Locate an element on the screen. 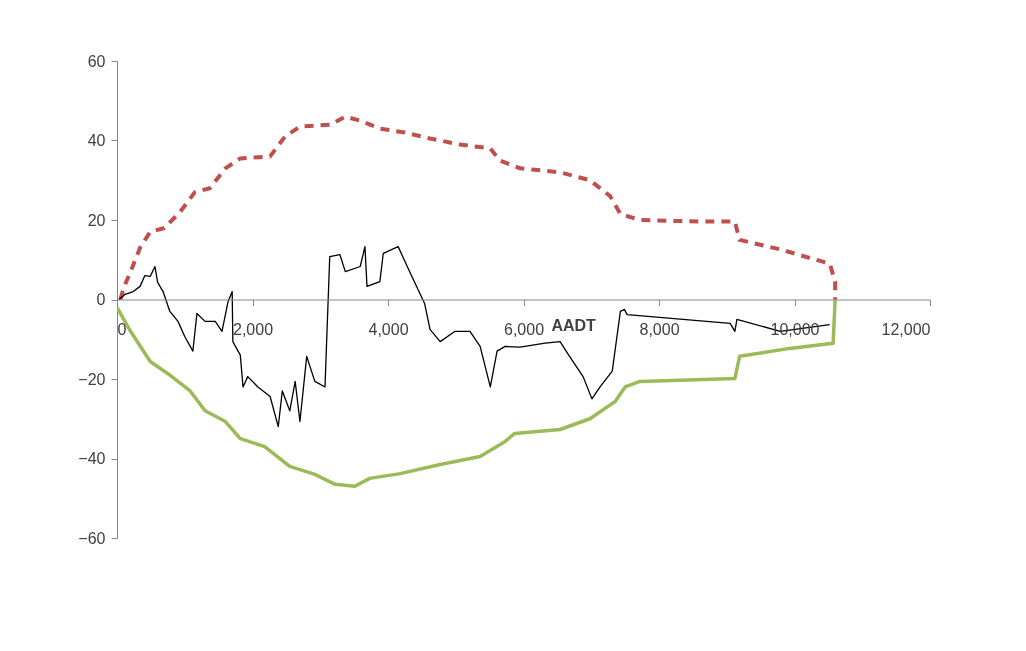 The image size is (1026, 651). x-tick-label: 0 is located at coordinates (122, 329).